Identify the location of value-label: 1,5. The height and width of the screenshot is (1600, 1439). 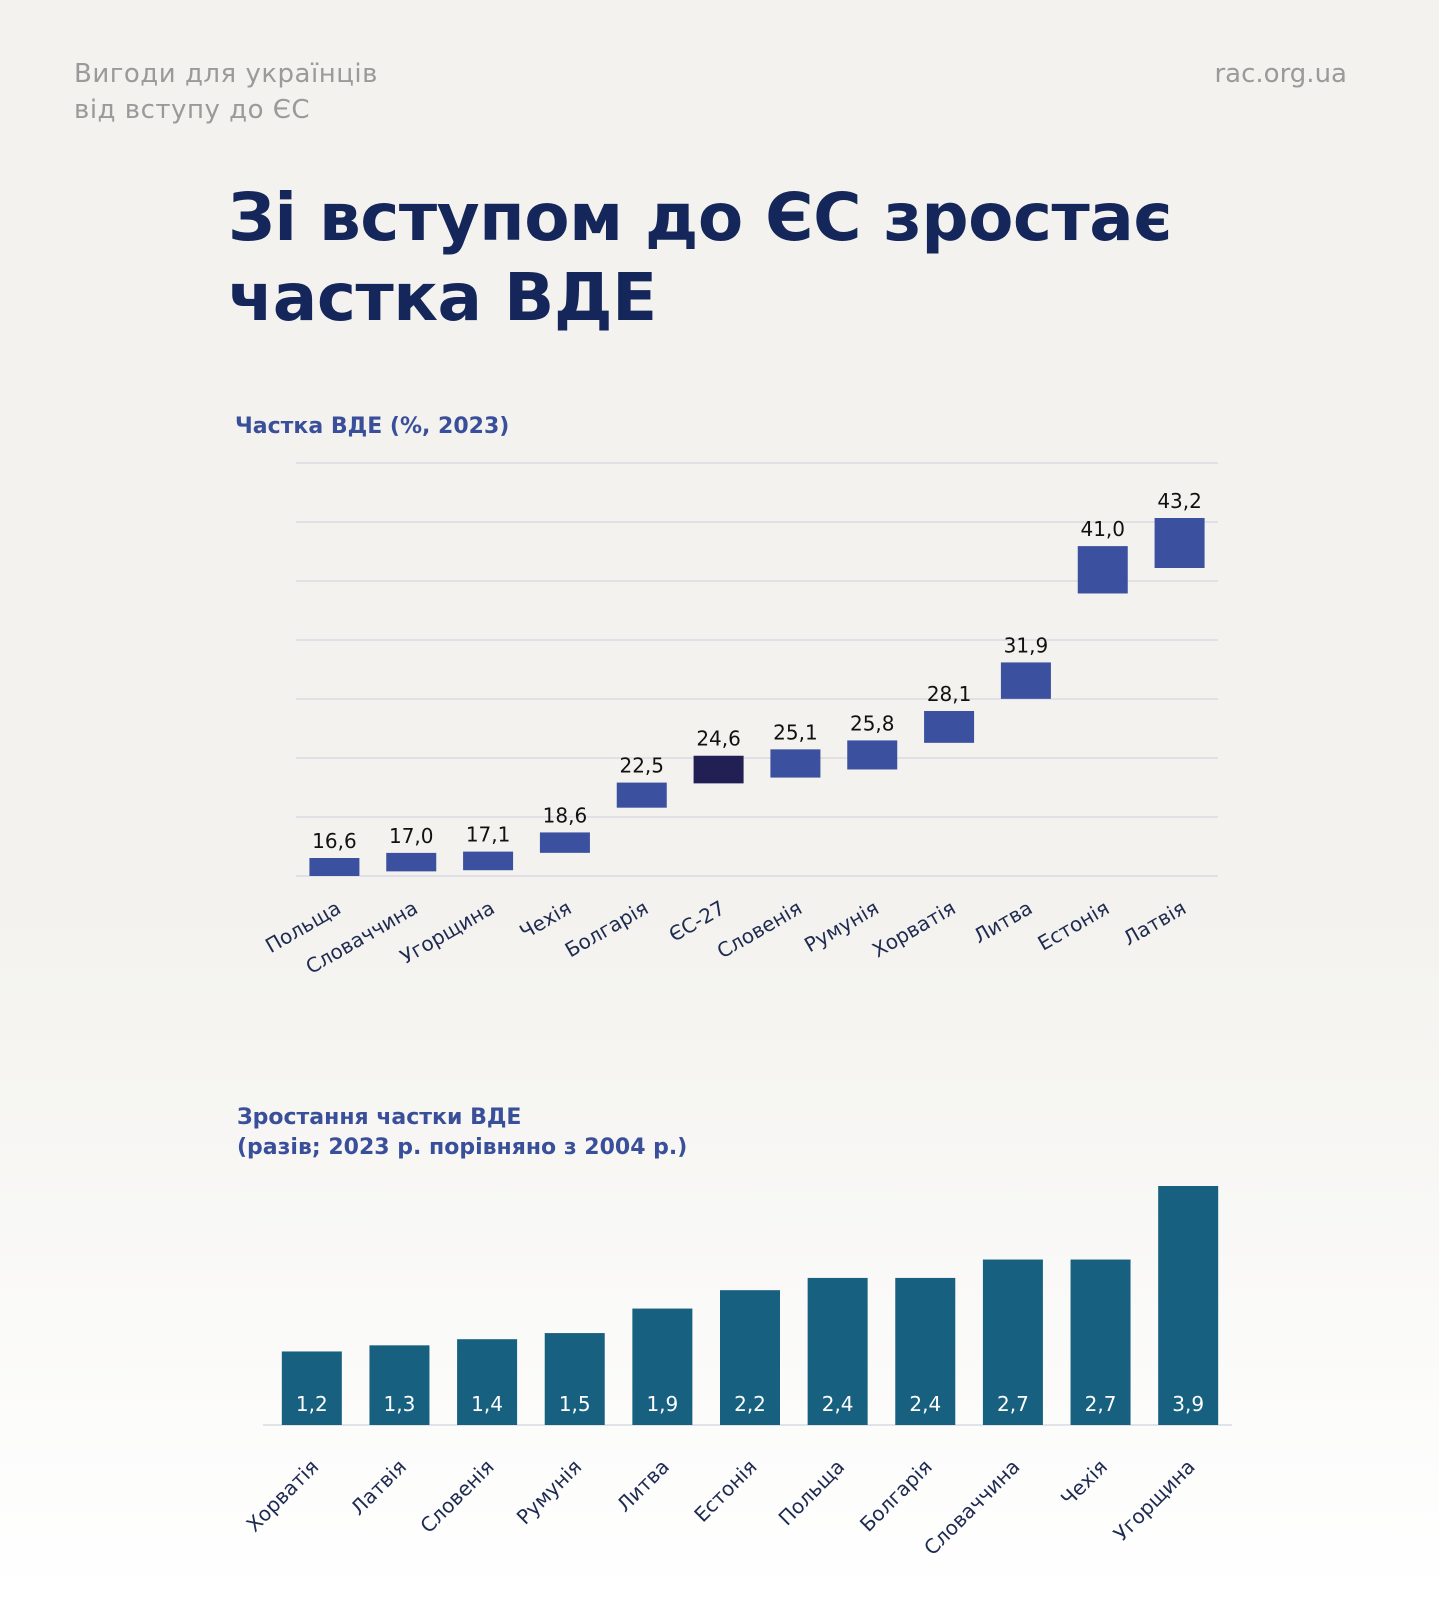
(575, 1404).